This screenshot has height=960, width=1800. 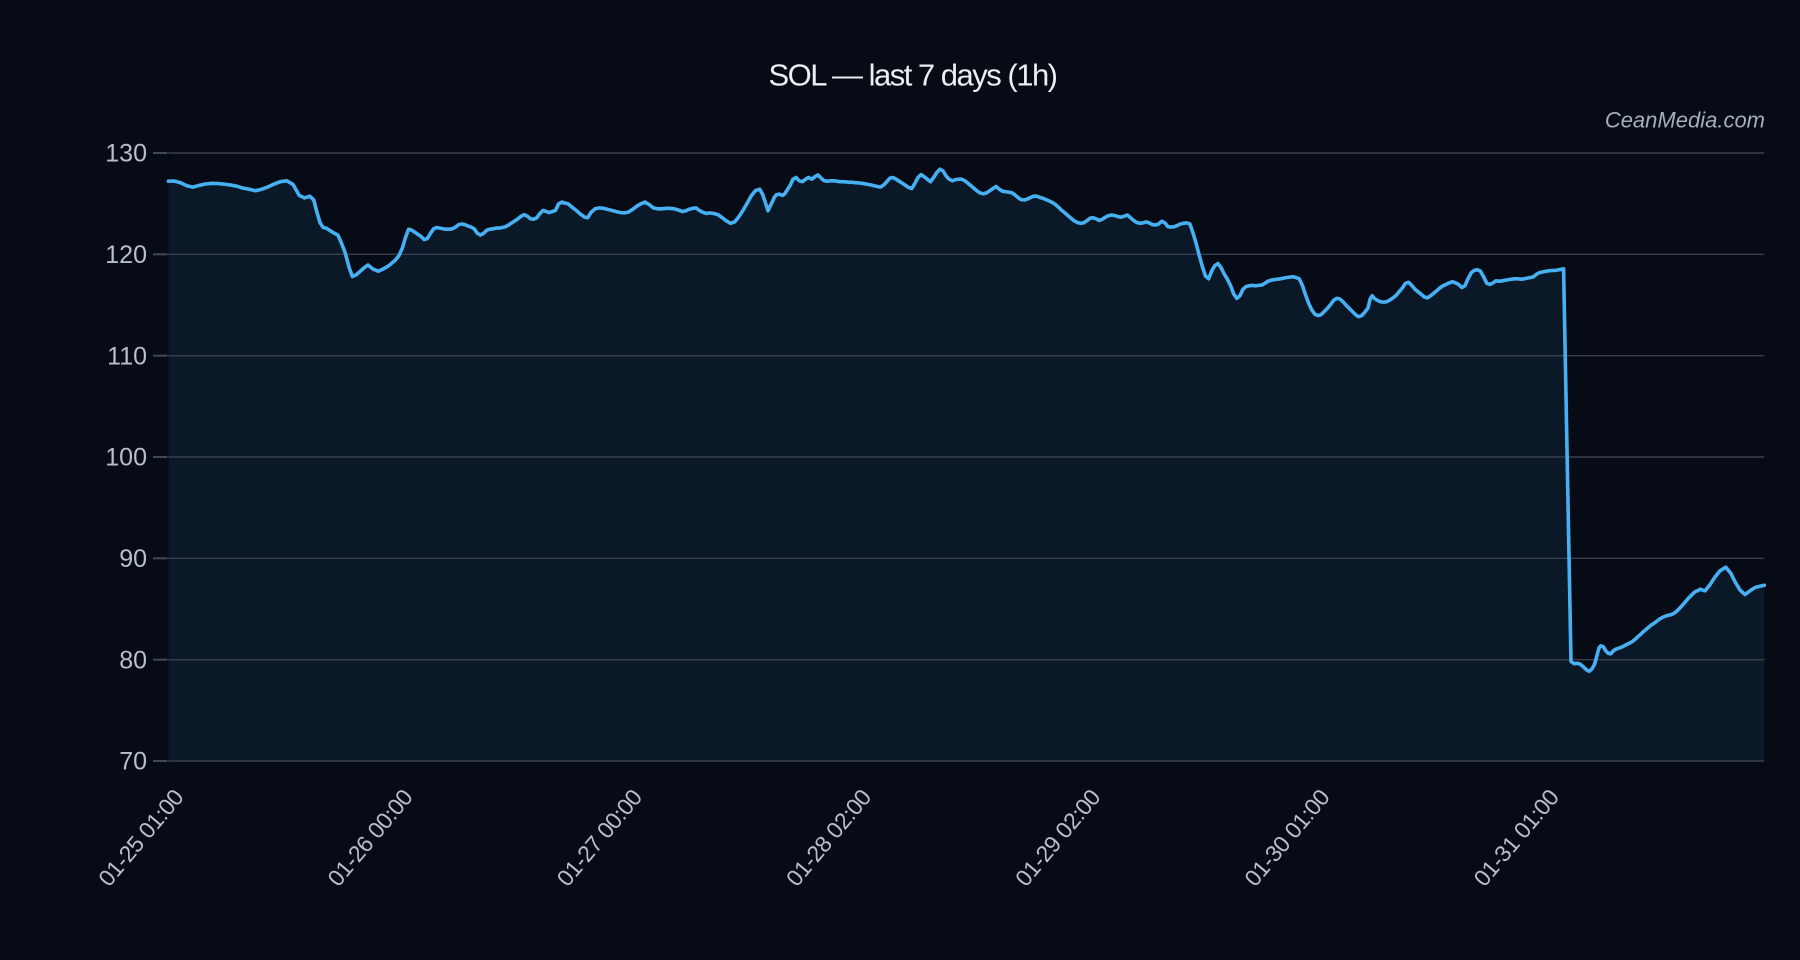 I want to click on svg-text: 110, so click(x=127, y=356).